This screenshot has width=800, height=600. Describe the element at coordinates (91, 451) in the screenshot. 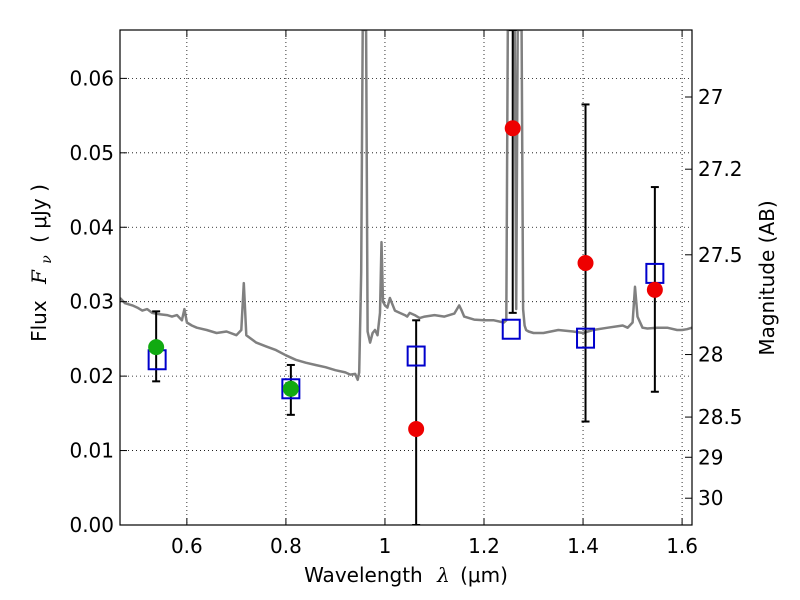

I see `y-tick-label: 0.01` at that location.